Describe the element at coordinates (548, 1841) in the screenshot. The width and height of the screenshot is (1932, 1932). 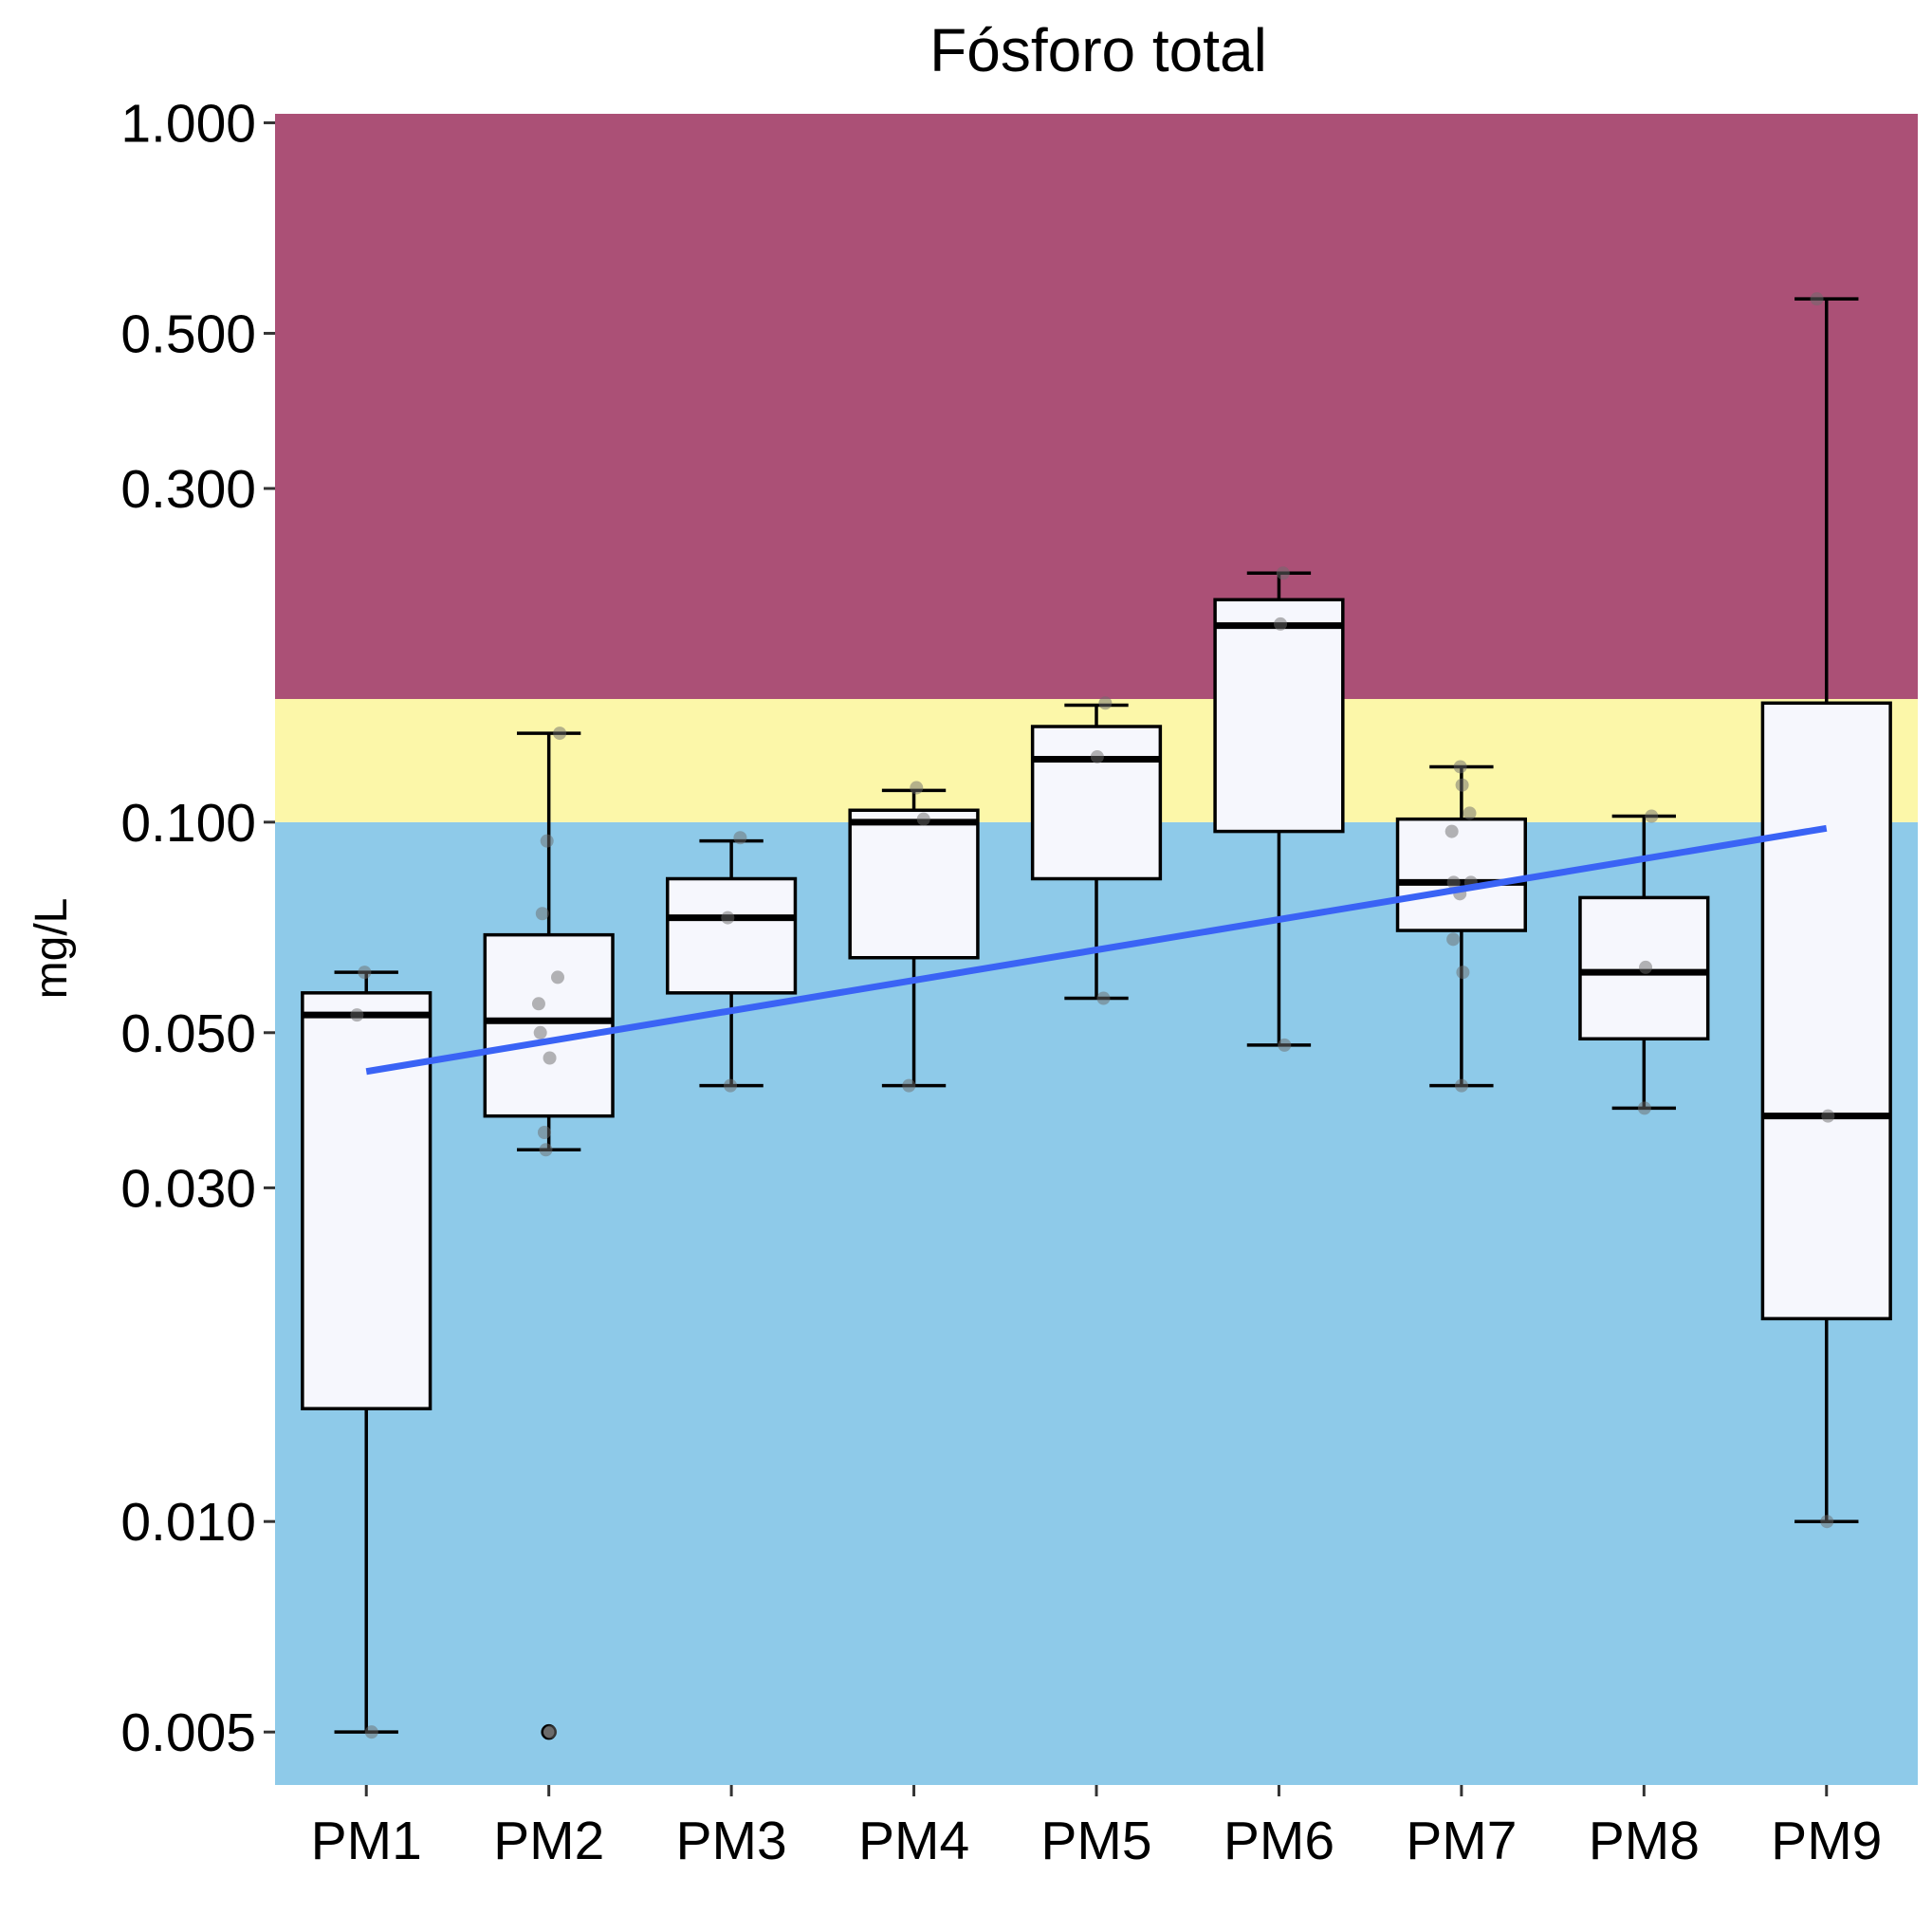
I see `x-tick-label: PM2` at that location.